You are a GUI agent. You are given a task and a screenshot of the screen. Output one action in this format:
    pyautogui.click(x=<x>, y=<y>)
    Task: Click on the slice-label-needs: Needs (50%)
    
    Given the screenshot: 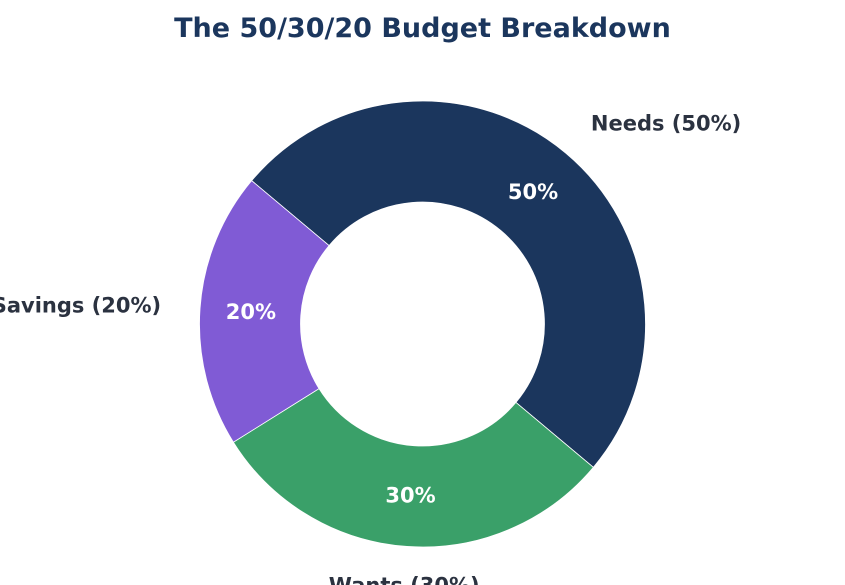 What is the action you would take?
    pyautogui.click(x=666, y=123)
    